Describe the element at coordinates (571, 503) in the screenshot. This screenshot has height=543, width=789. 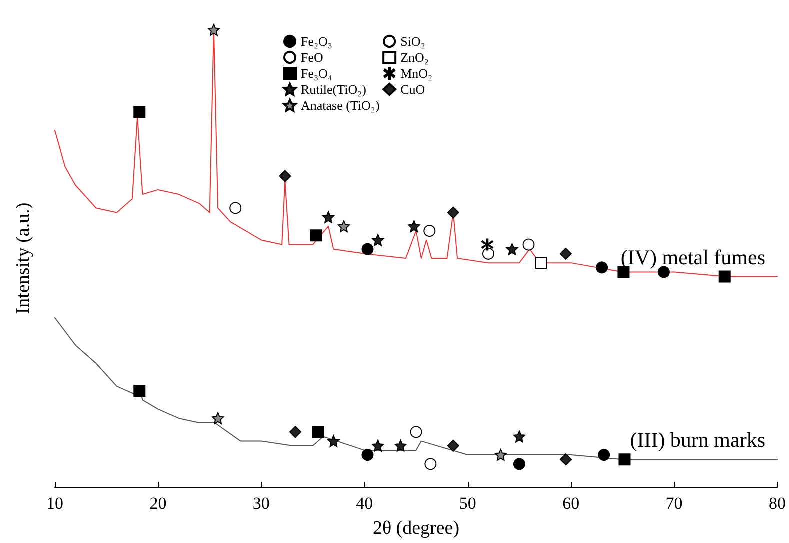
I see `x-tick-label: 60` at that location.